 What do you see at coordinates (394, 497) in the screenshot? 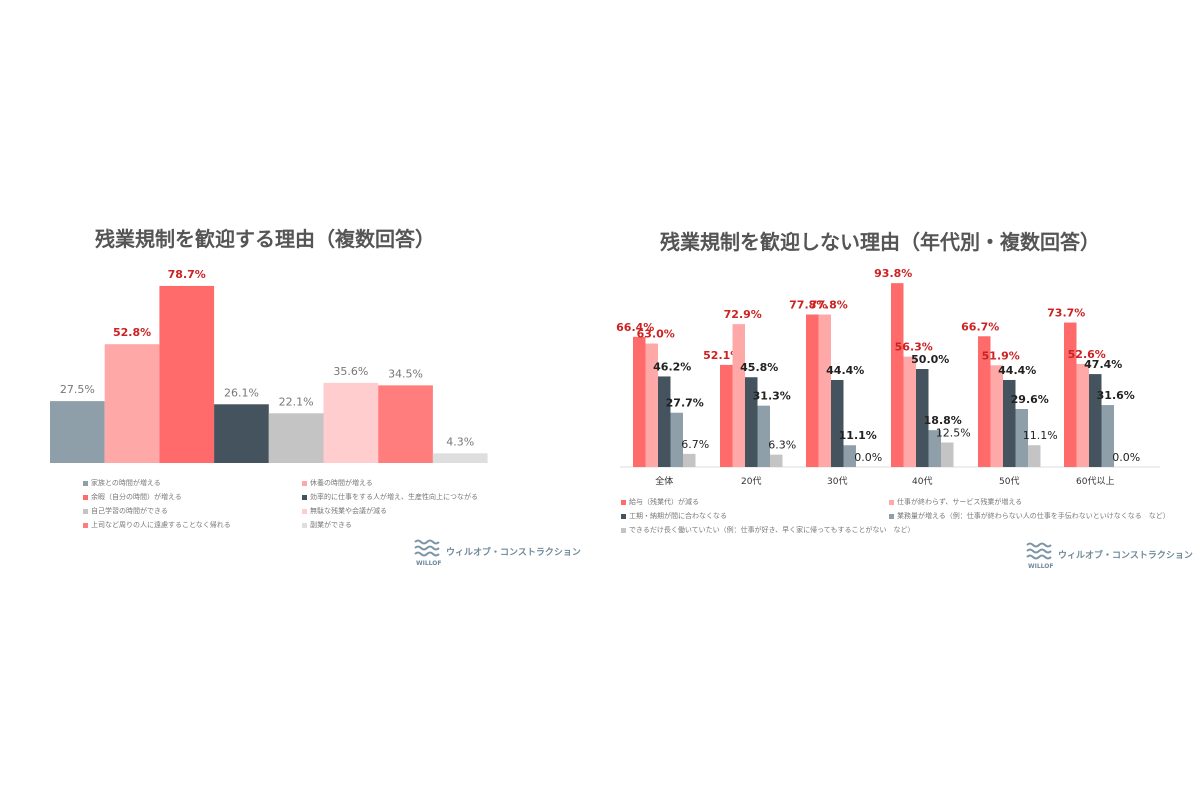
I see `legend-label: 効率的に仕事をする人が増え、生産性向上につながる` at bounding box center [394, 497].